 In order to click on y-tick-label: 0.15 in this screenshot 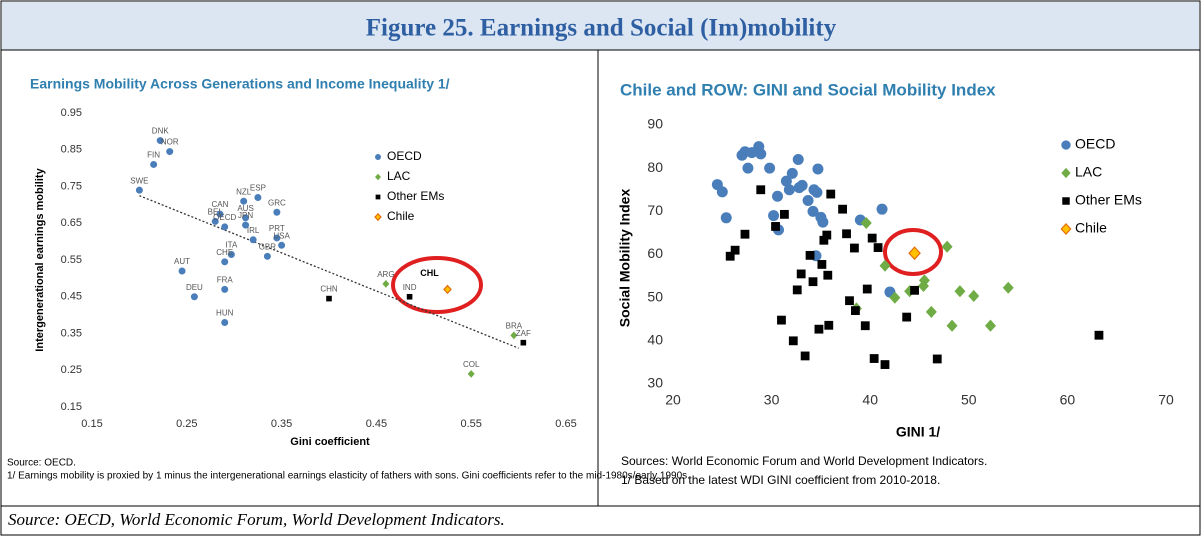, I will do `click(71, 407)`.